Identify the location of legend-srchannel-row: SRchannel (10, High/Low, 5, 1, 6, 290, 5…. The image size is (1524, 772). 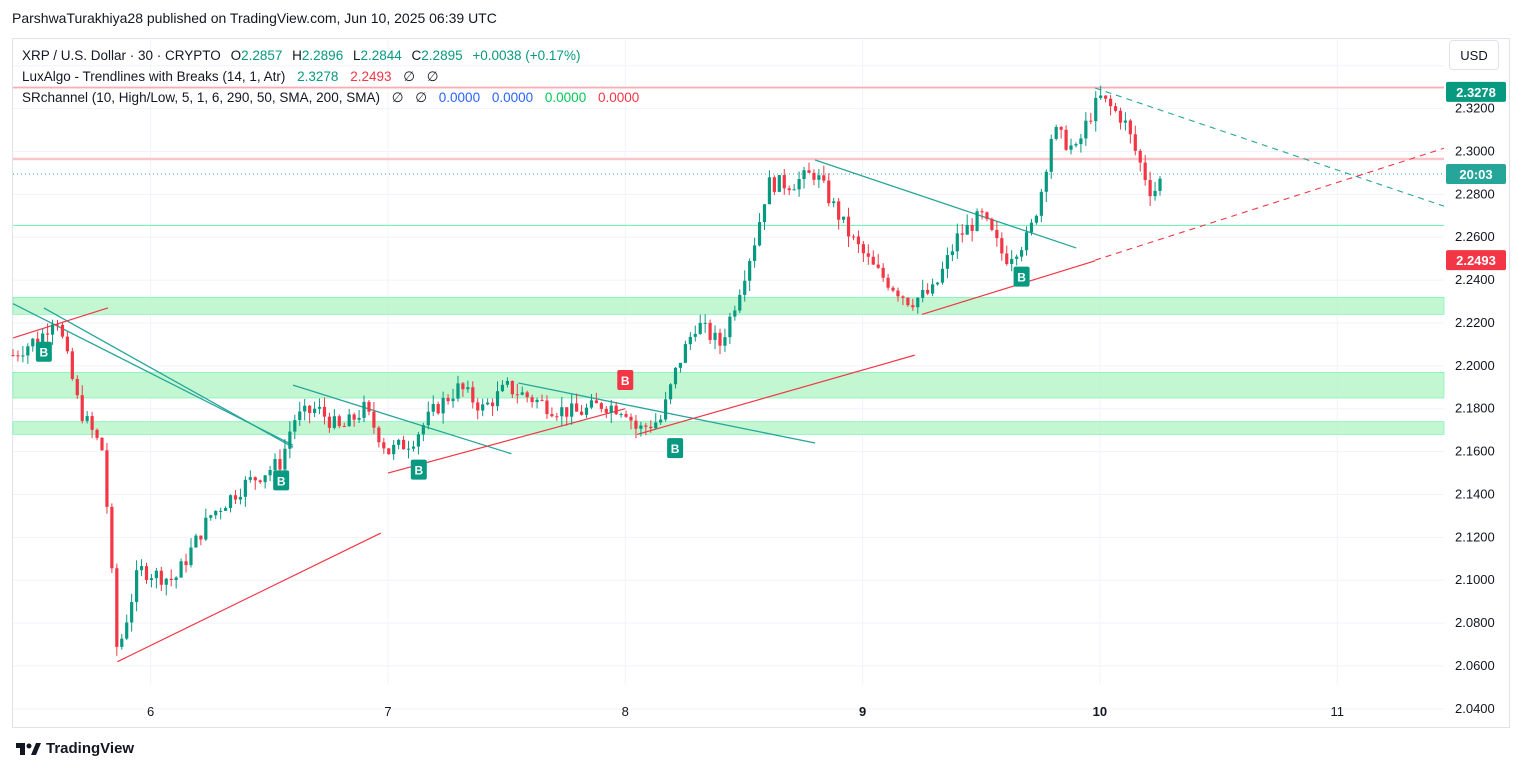
(330, 97).